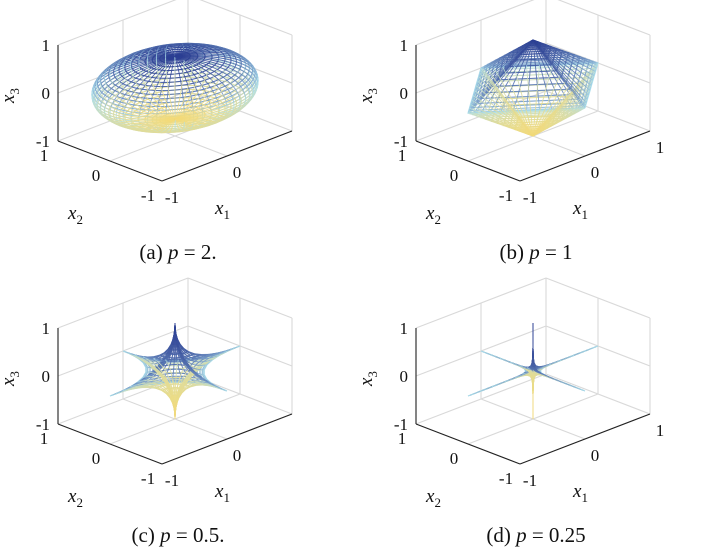 This screenshot has height=551, width=720. Describe the element at coordinates (153, 252) in the screenshot. I see `caption-prefix: (a)` at that location.